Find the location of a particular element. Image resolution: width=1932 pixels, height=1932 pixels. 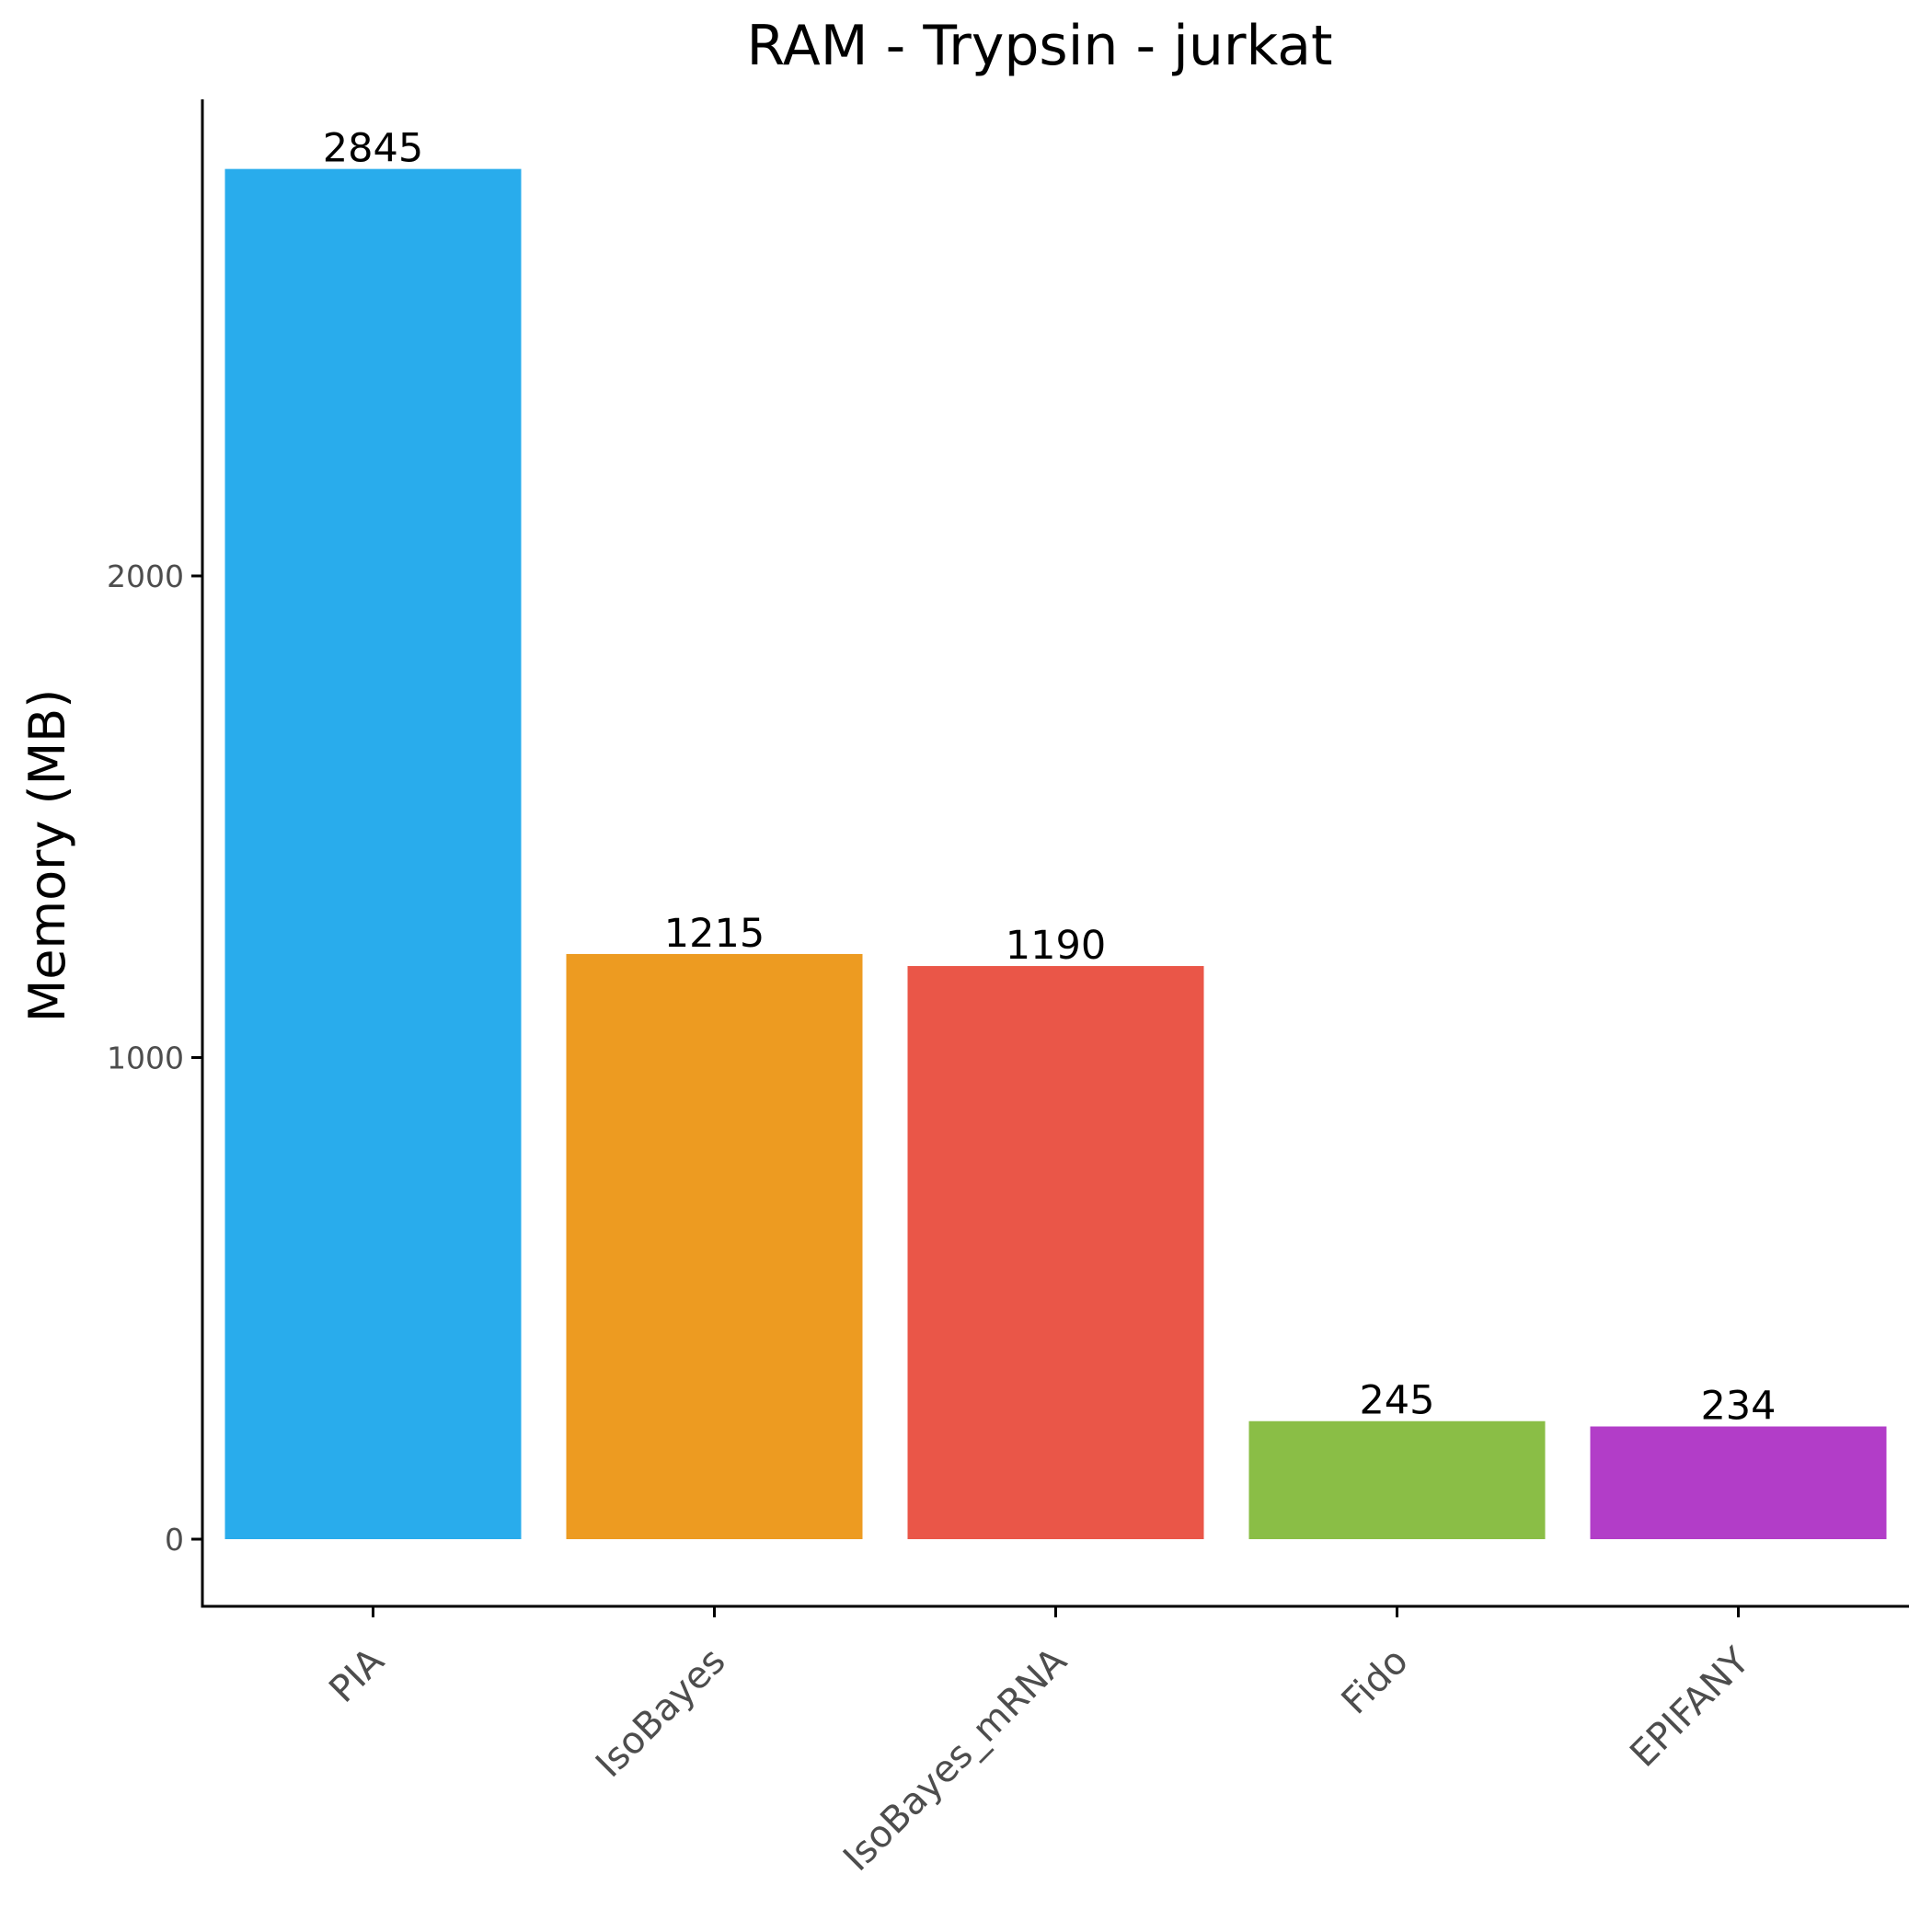

x-tick-label-epifany: EPIFANY is located at coordinates (1690, 1707).